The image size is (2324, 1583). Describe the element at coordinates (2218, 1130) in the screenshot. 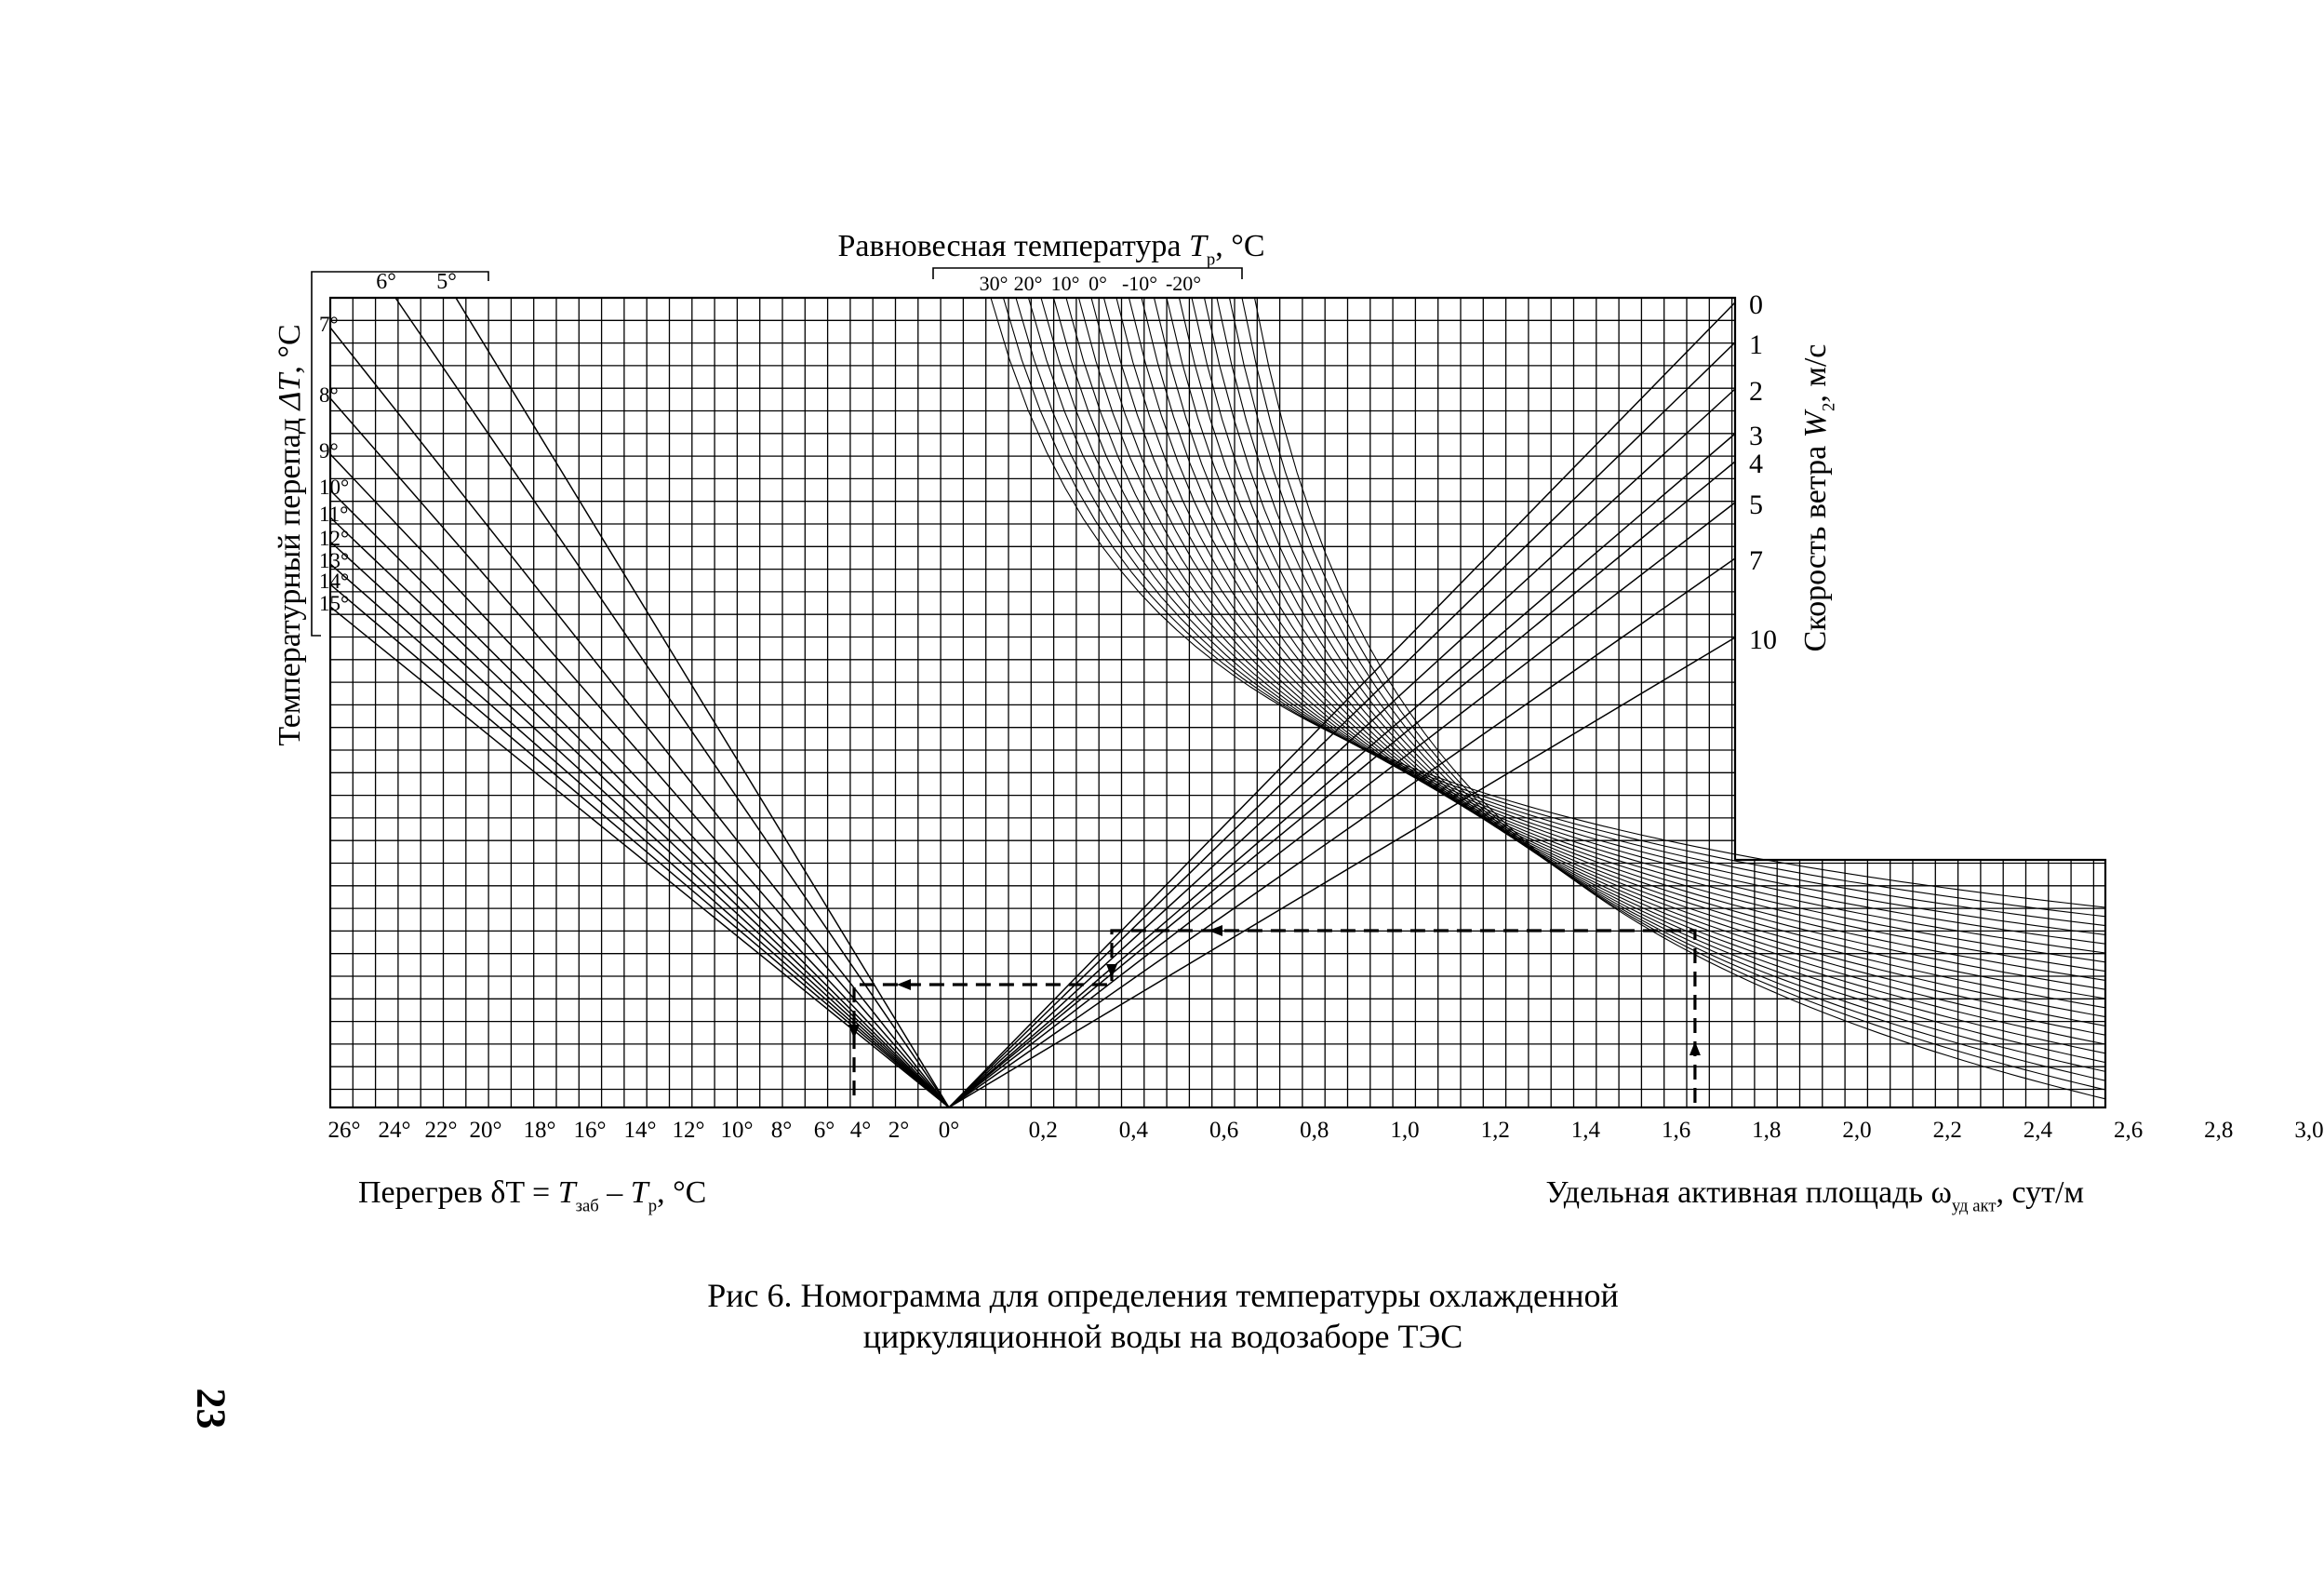

I see `area-tick-label: 2,8` at that location.